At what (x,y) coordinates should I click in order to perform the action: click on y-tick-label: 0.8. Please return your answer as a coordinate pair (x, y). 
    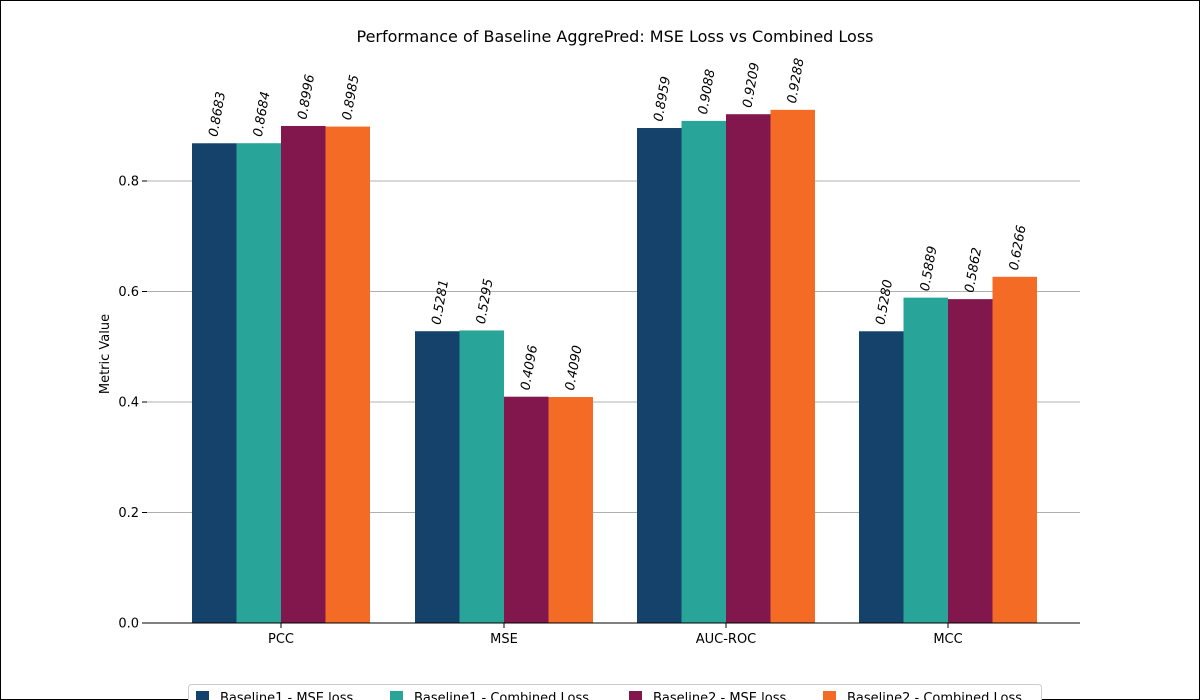
    Looking at the image, I should click on (128, 182).